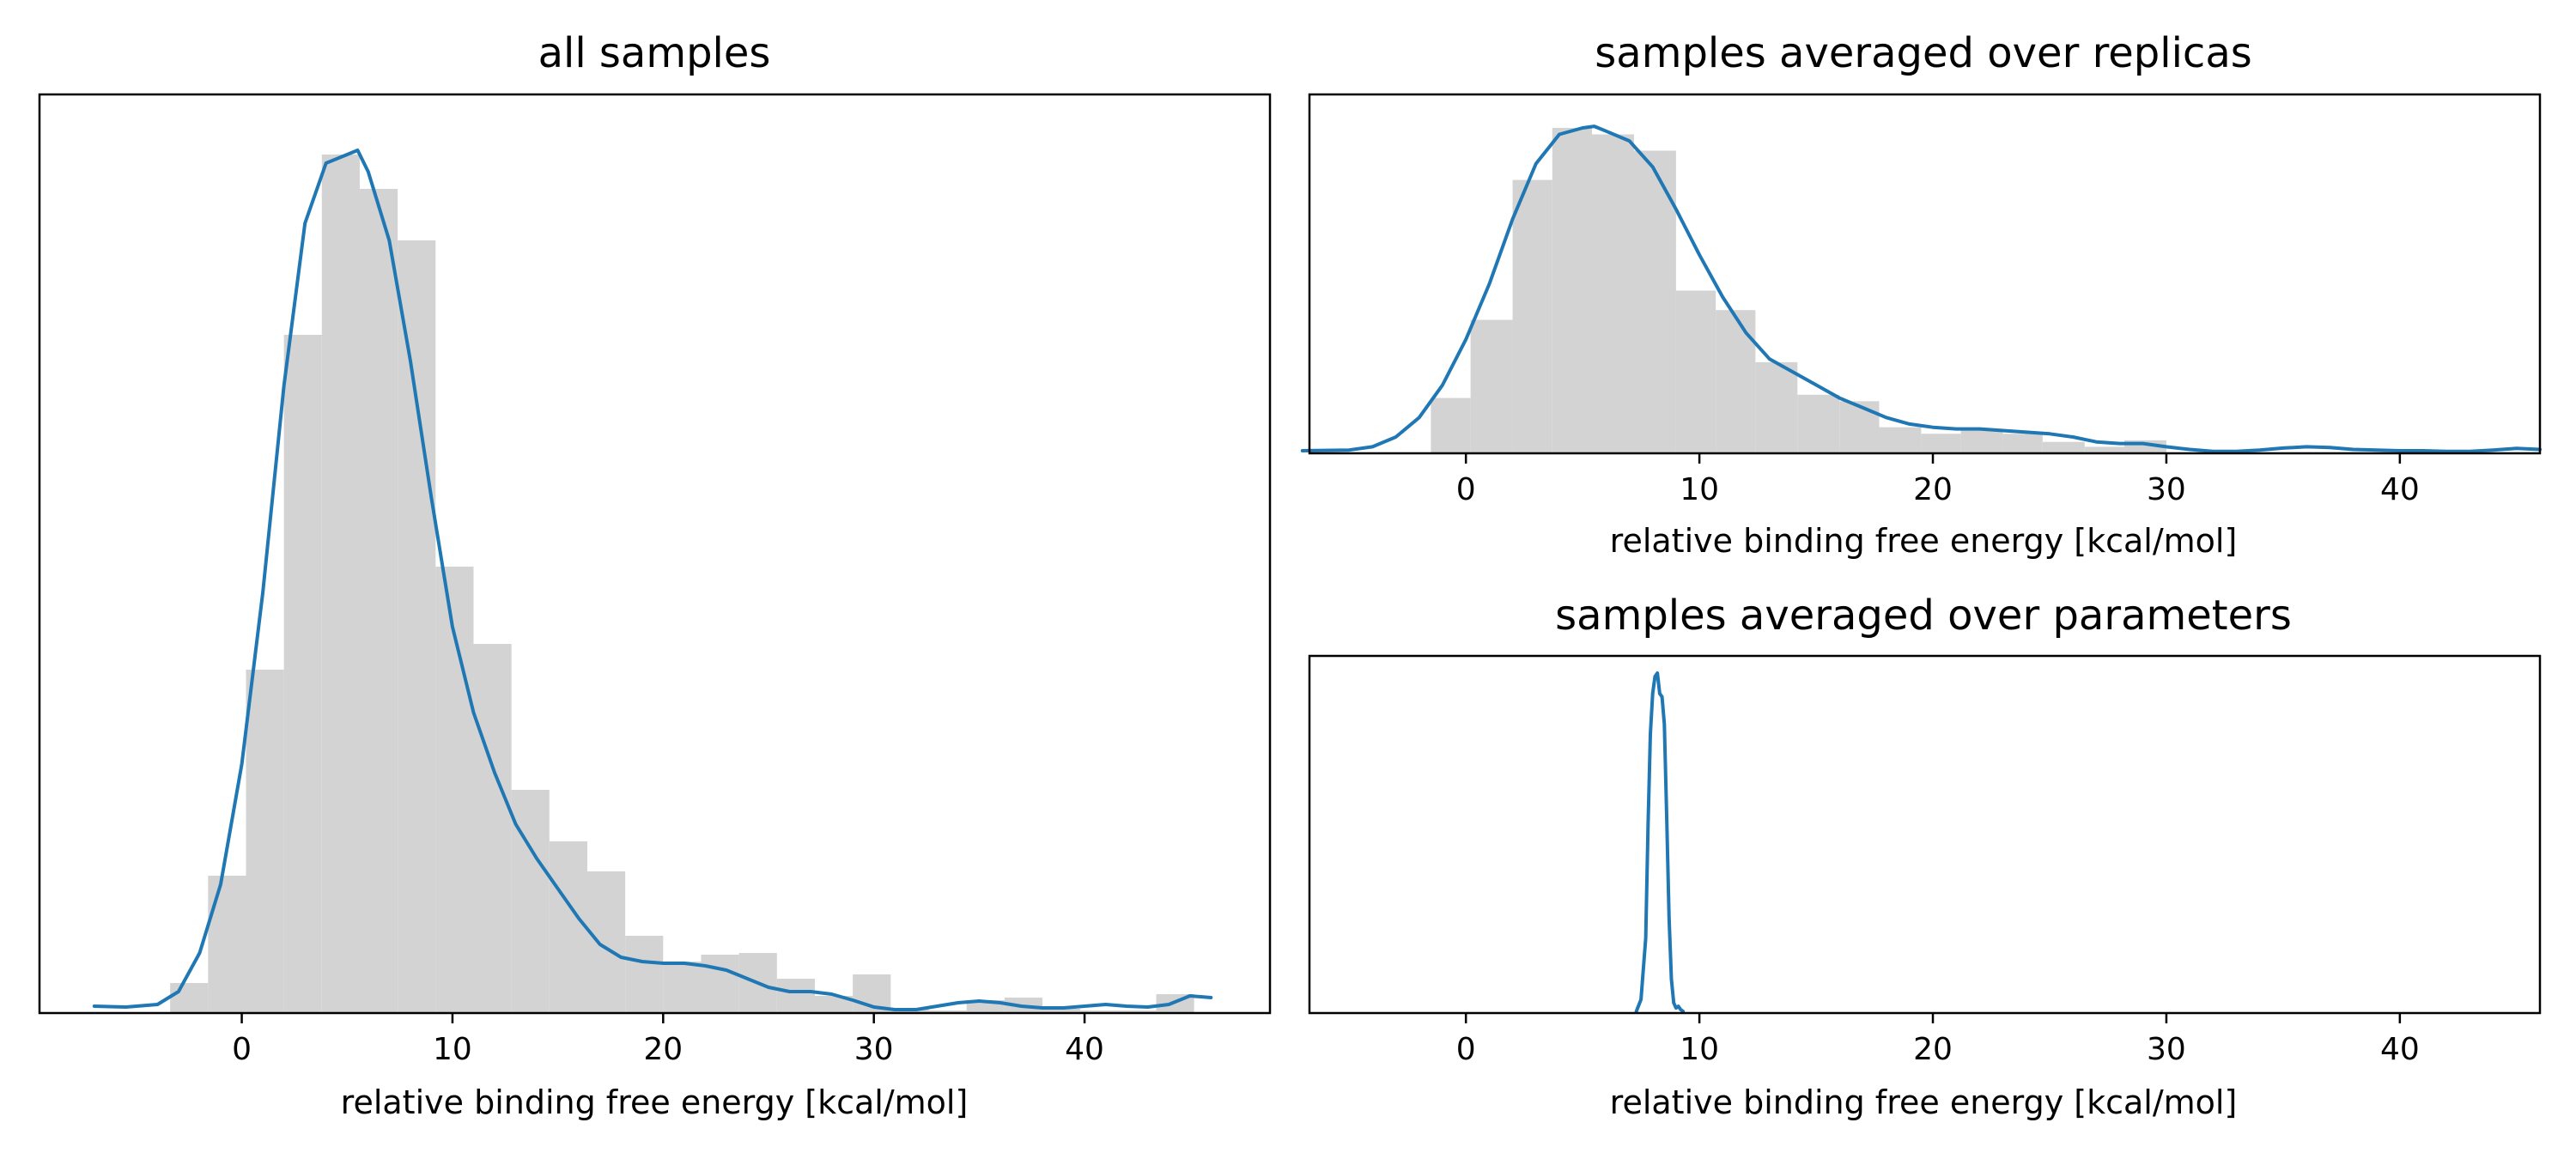  Describe the element at coordinates (1923, 616) in the screenshot. I see `panel-title: samples averaged over parameters` at that location.